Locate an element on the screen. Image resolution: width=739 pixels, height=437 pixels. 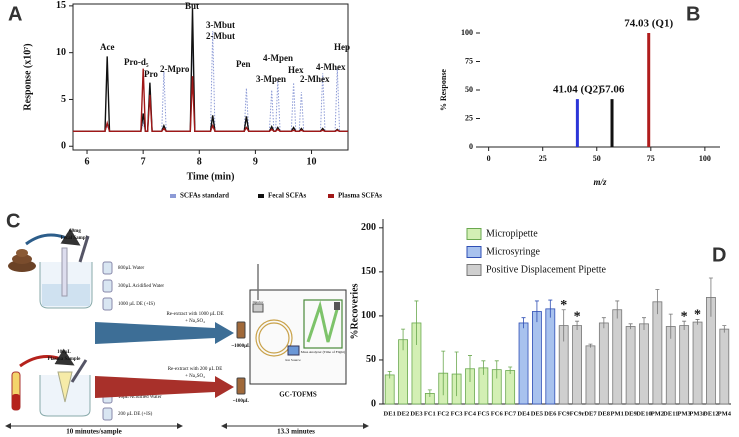
legend-label: SCFAs standard is located at coordinates (204, 196).